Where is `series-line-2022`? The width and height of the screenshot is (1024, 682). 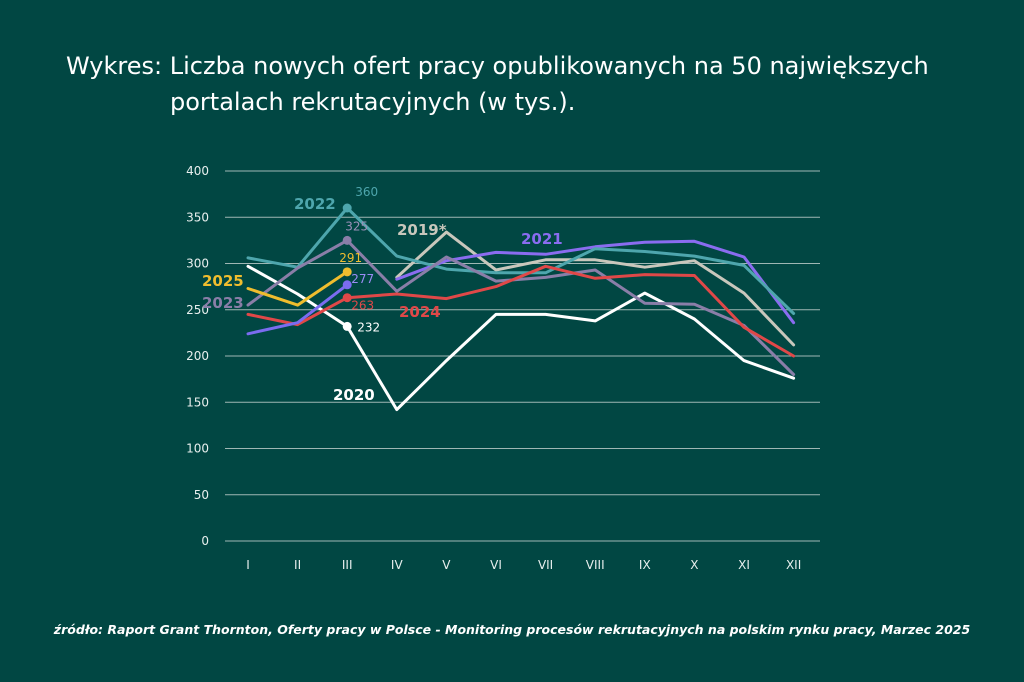 series-line-2022 is located at coordinates (521, 260).